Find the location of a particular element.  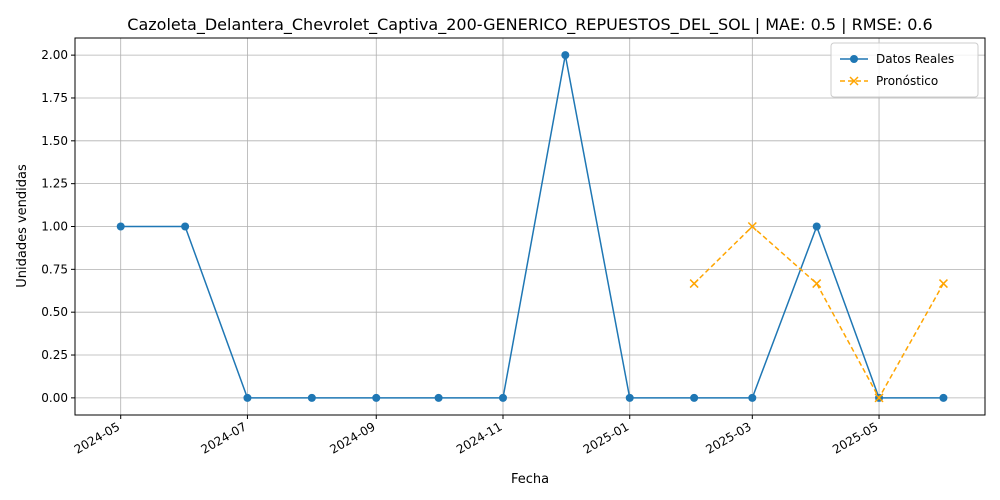

y-tick-label: 1.75 is located at coordinates (54, 98).